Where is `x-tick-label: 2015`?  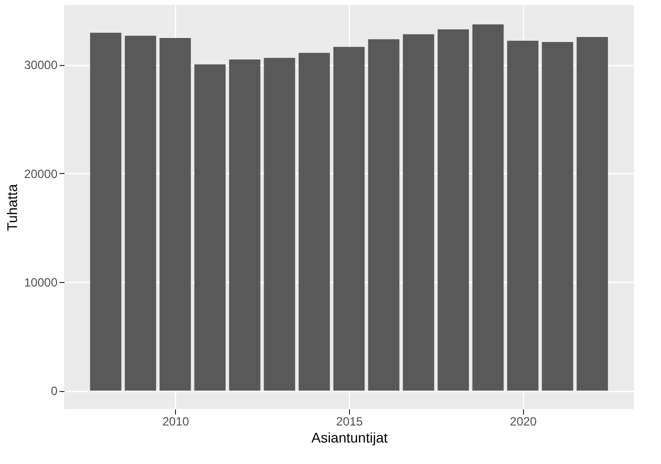
x-tick-label: 2015 is located at coordinates (350, 421).